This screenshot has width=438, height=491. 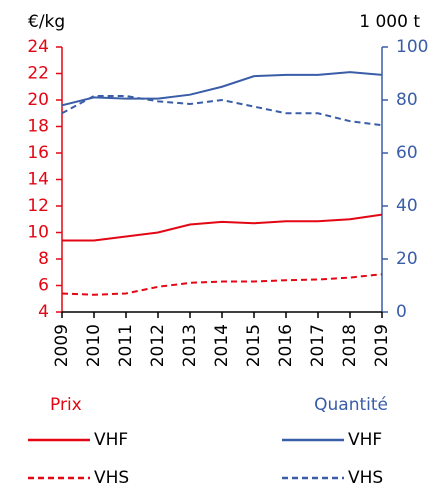 I want to click on y-tick-label: 4, so click(x=43, y=312).